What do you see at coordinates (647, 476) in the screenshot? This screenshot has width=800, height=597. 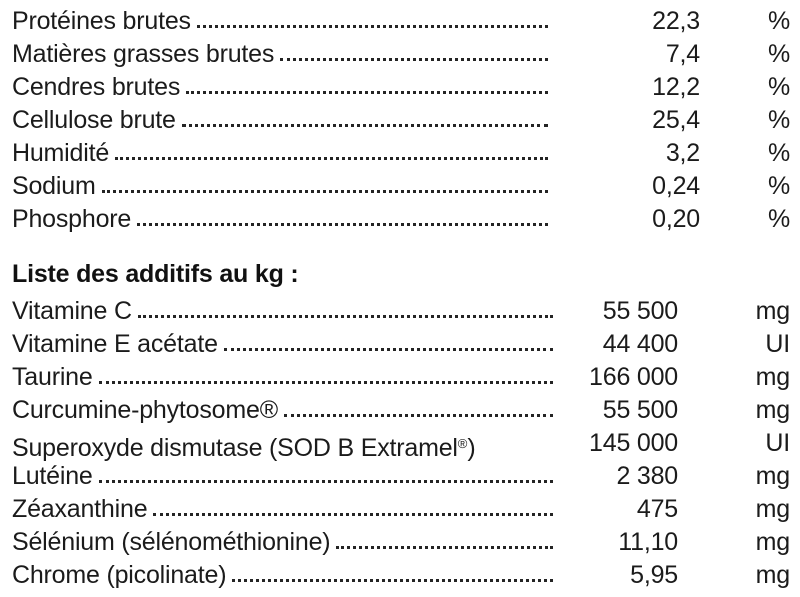 I see `row-value: 2 380` at bounding box center [647, 476].